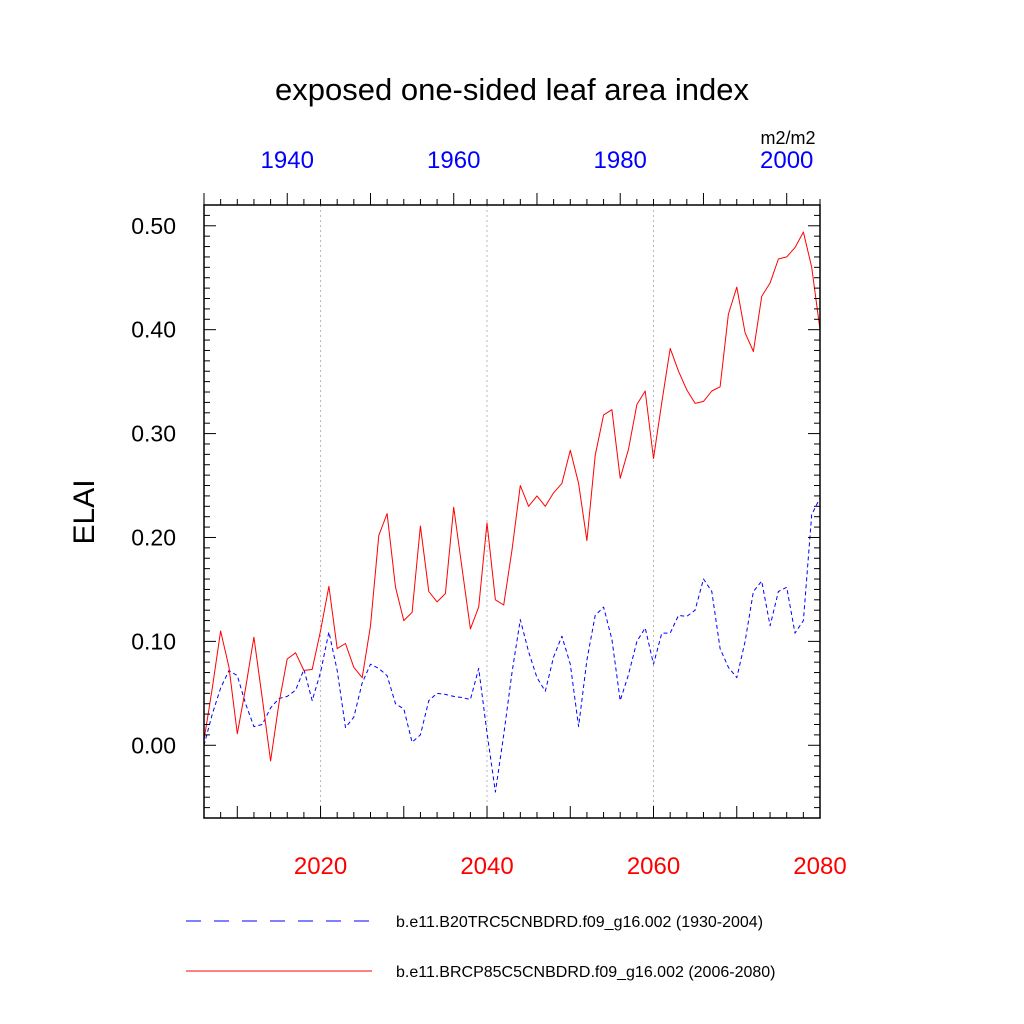 The height and width of the screenshot is (1024, 1024). Describe the element at coordinates (320, 866) in the screenshot. I see `x-bottom-tick-label: 2020` at that location.